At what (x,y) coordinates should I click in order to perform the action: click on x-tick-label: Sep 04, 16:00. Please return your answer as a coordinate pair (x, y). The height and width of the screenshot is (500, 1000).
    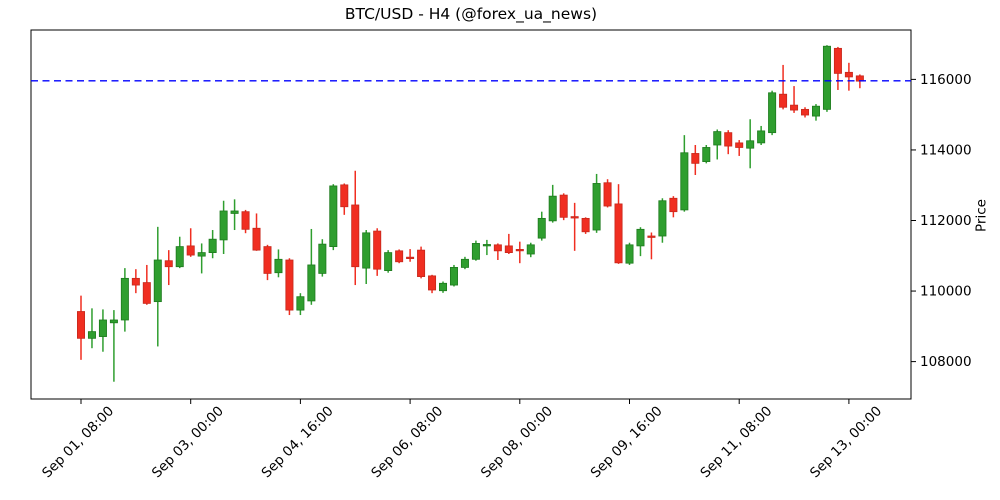
    Looking at the image, I should click on (298, 442).